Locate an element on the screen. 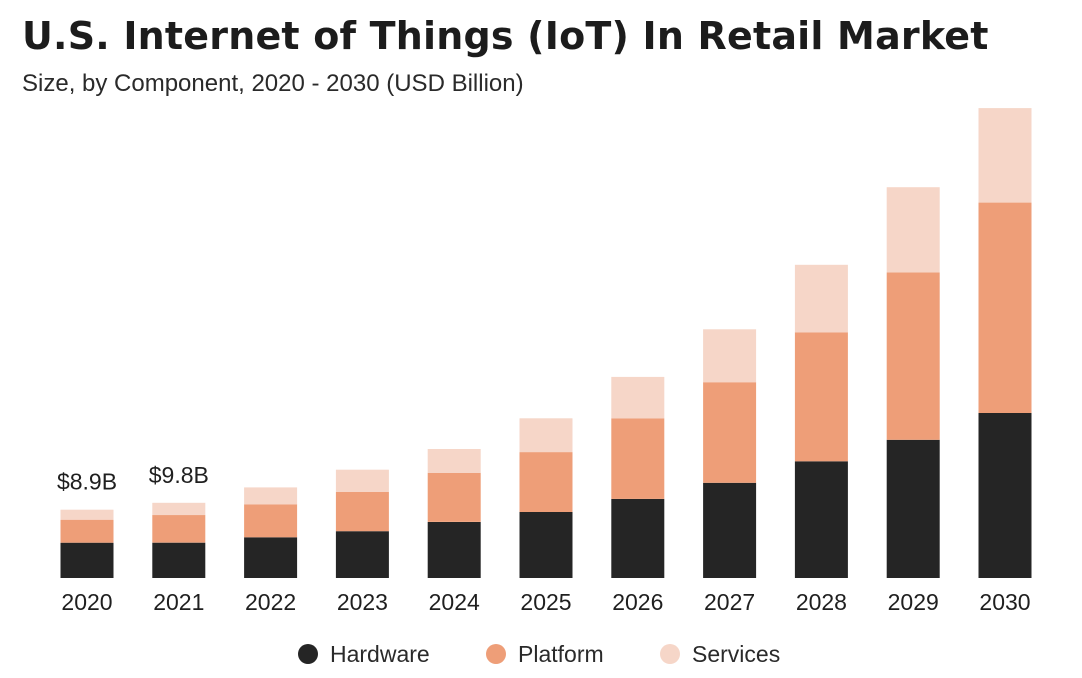  data-label-2021: $9.8B is located at coordinates (179, 475).